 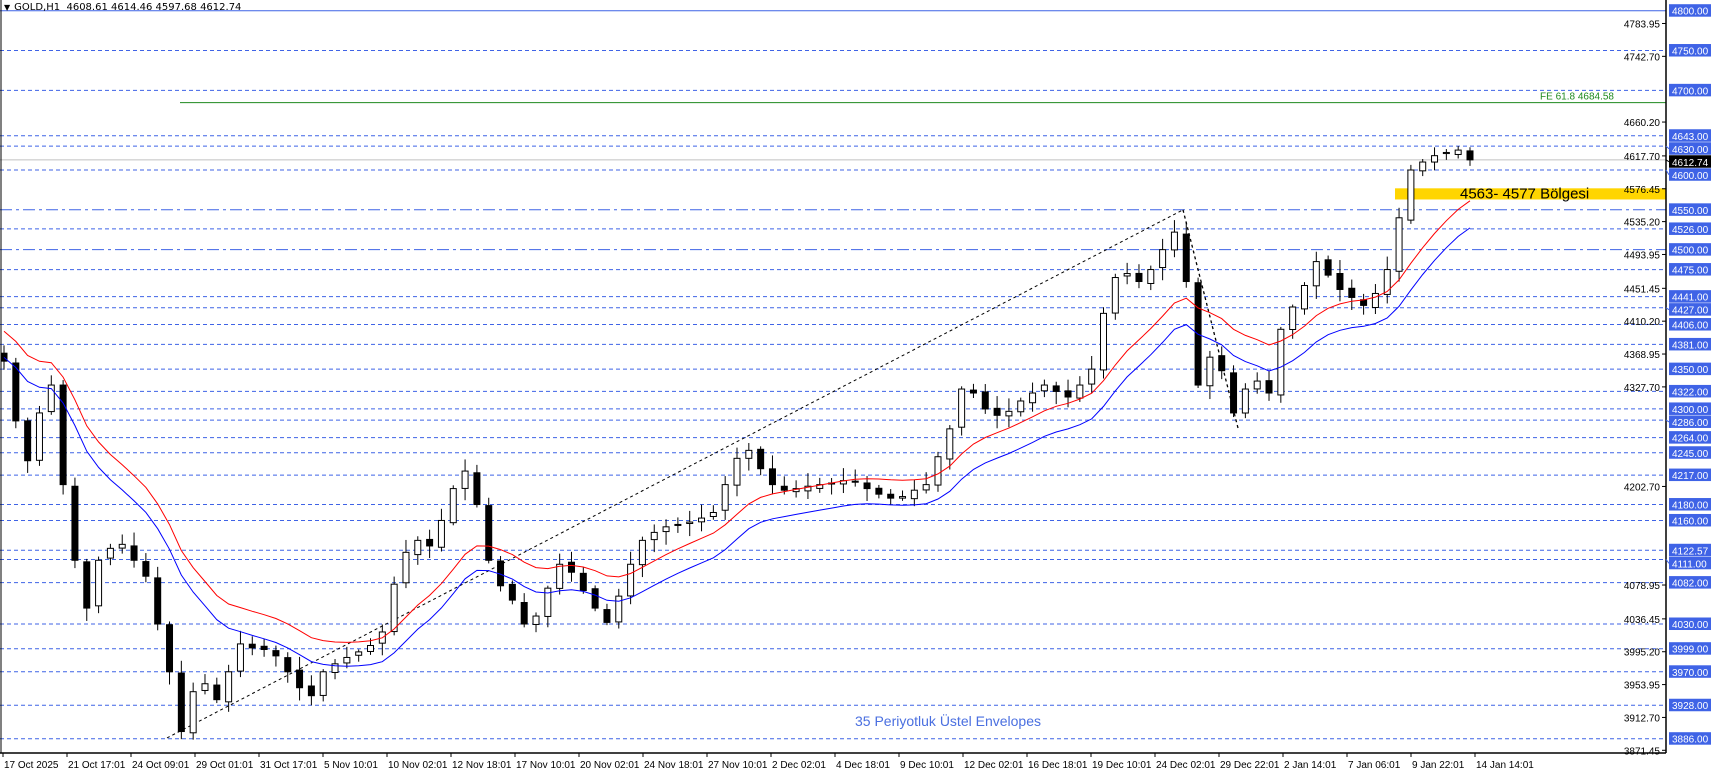 I want to click on y-tick-label: 4327.70, so click(x=1642, y=388).